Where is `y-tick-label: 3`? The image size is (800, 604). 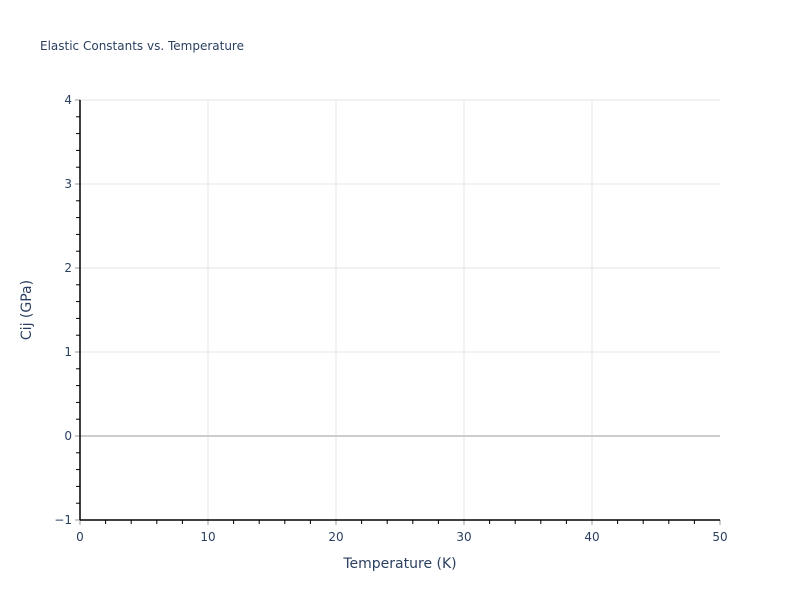
y-tick-label: 3 is located at coordinates (68, 184).